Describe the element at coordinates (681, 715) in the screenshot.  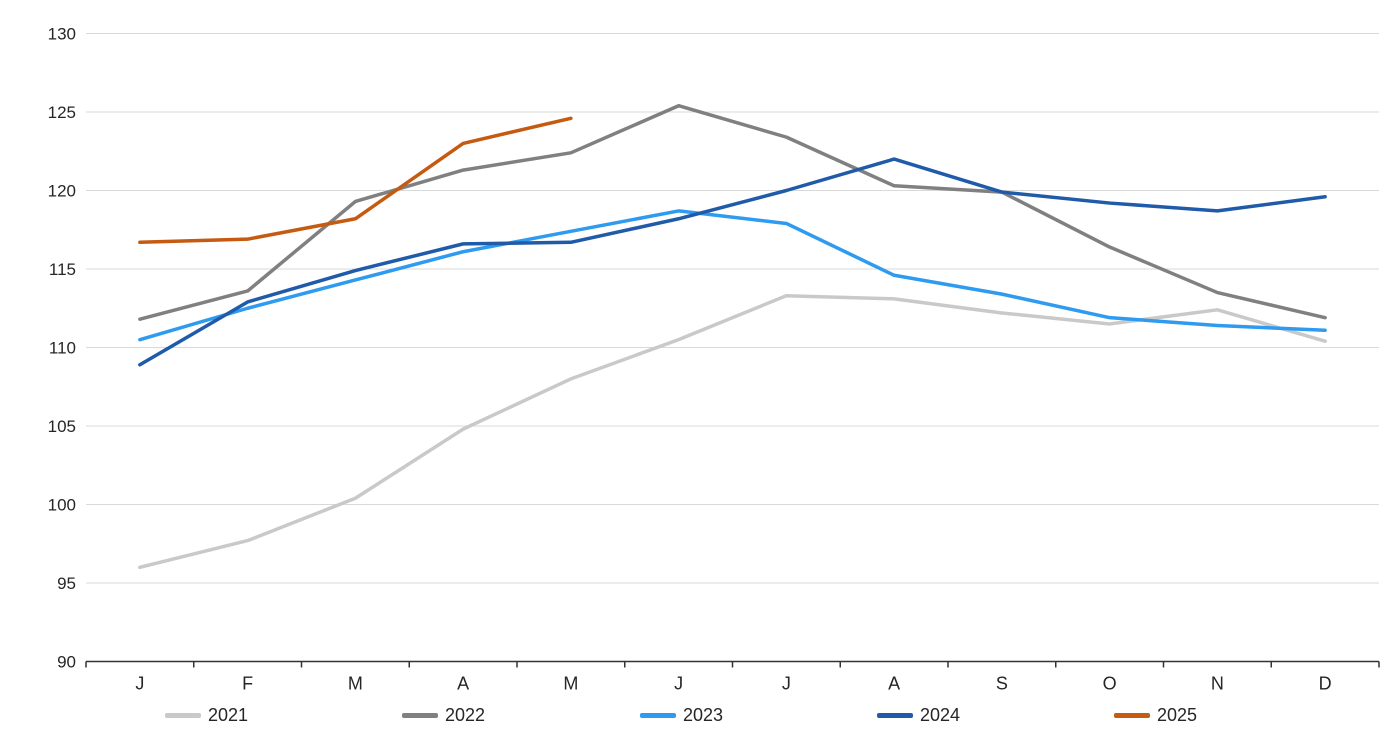
I see `legend-item-2023: 2023` at that location.